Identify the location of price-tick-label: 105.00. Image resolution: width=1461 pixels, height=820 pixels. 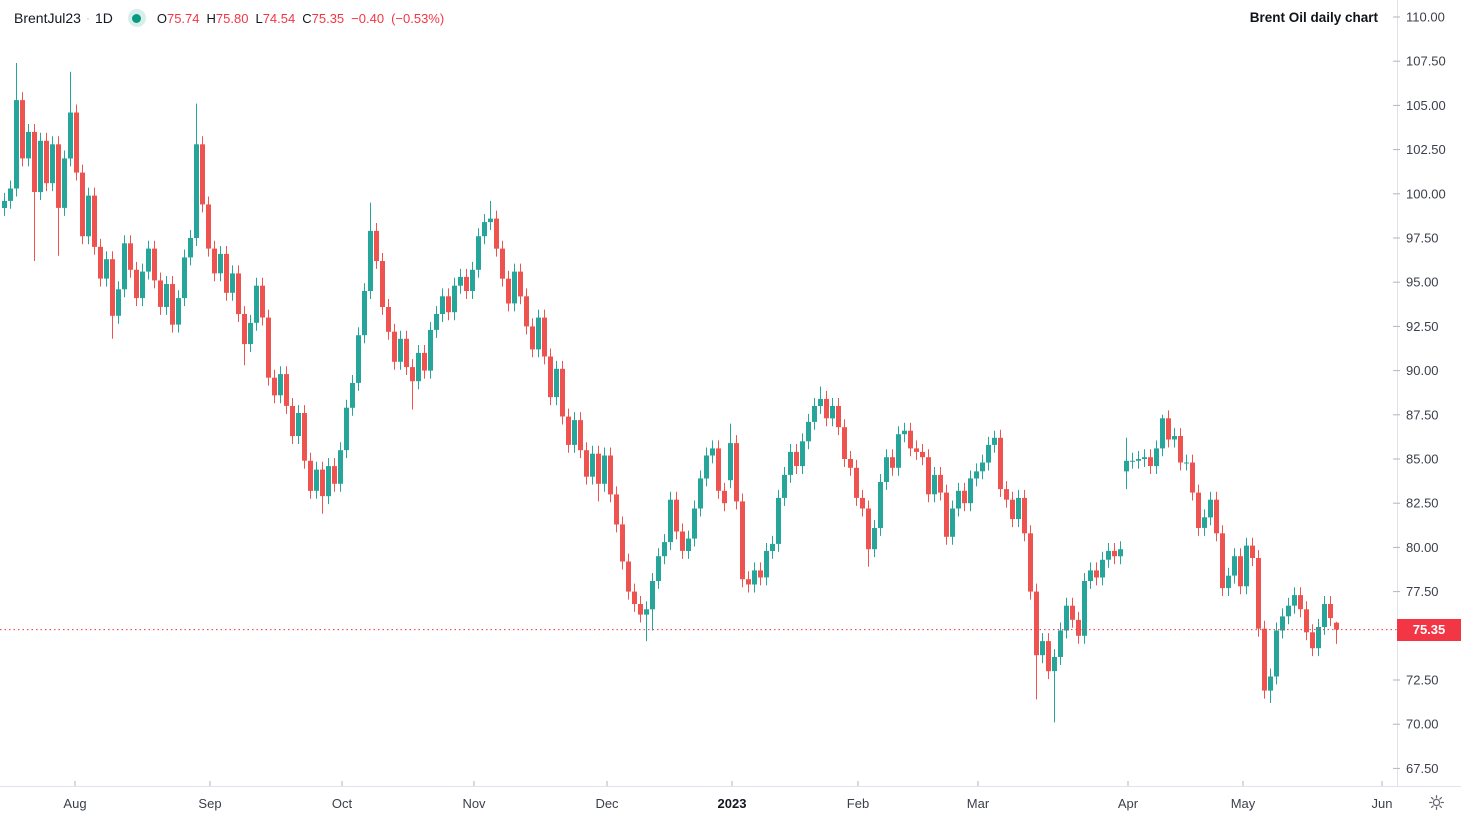
(1426, 105).